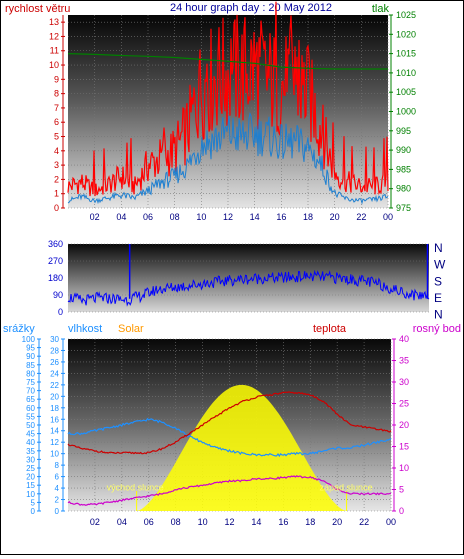 This screenshot has width=464, height=559. Describe the element at coordinates (30, 485) in the screenshot. I see `rain-tick-label: 15` at that location.